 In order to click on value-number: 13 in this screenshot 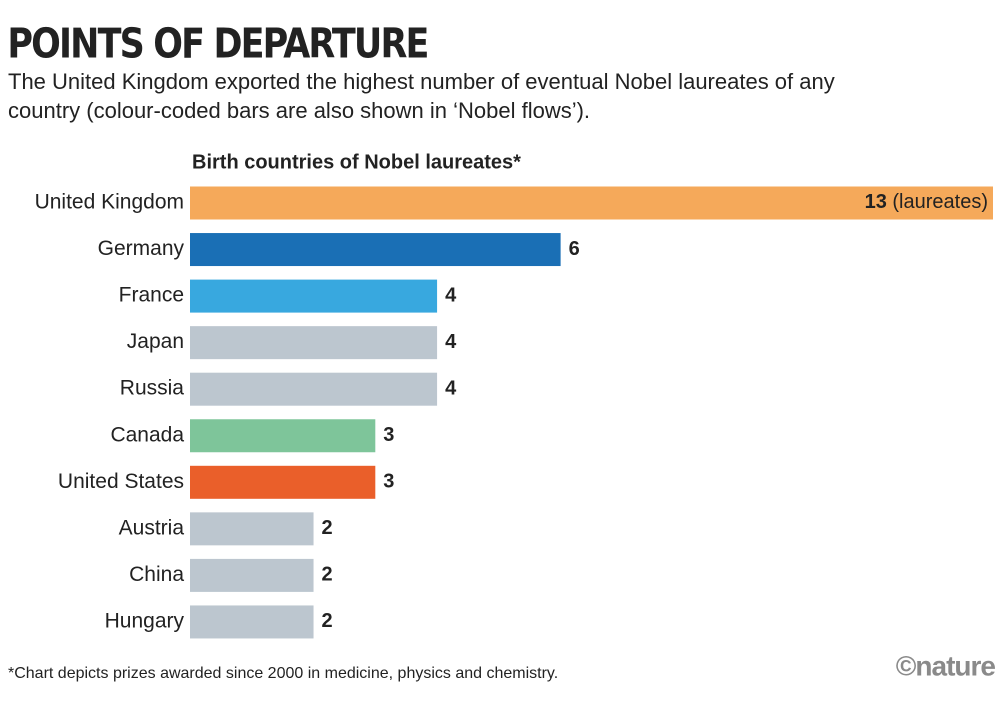, I will do `click(876, 202)`.